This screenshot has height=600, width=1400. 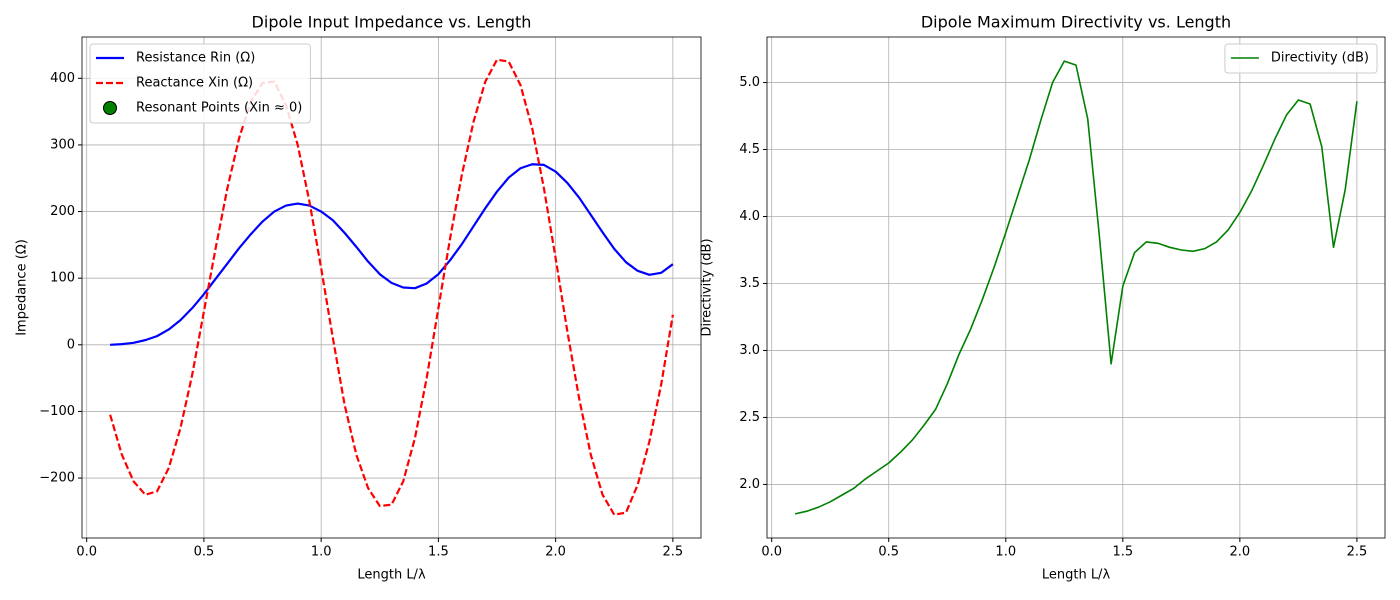 What do you see at coordinates (392, 22) in the screenshot?
I see `chart-title: Dipole Input Impedance vs. Length` at bounding box center [392, 22].